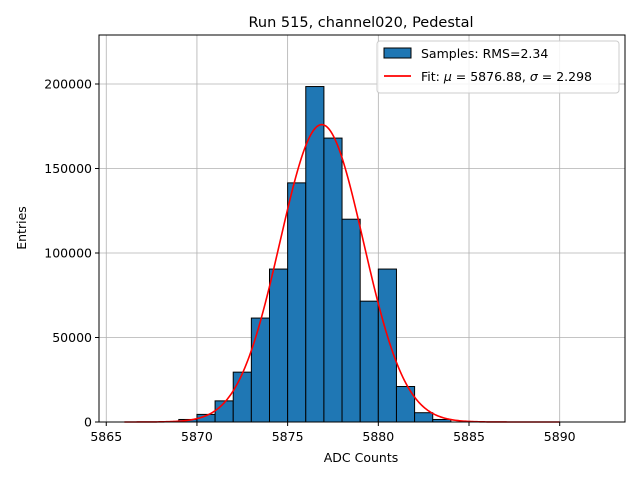  What do you see at coordinates (361, 457) in the screenshot?
I see `x-axis-label: ADC Counts` at bounding box center [361, 457].